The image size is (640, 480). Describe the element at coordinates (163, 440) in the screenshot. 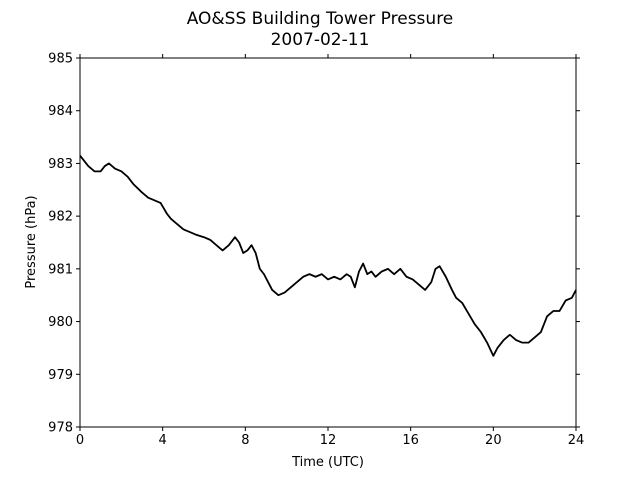

I see `x-tick-label: 4` at that location.